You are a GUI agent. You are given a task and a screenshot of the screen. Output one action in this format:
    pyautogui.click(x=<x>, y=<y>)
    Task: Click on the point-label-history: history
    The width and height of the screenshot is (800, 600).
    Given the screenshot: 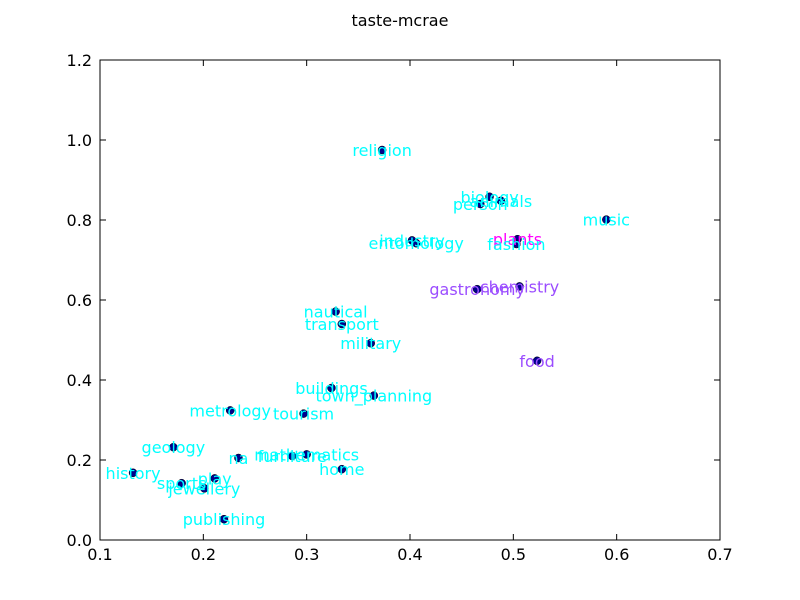 What is the action you would take?
    pyautogui.click(x=133, y=473)
    